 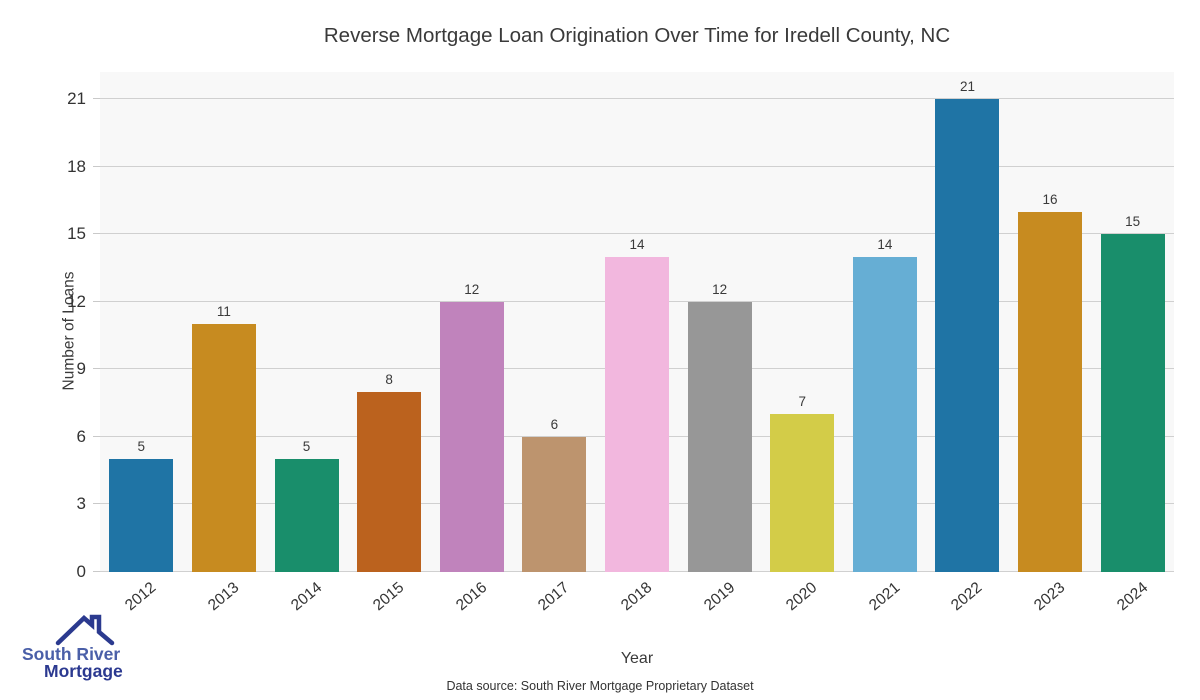 What do you see at coordinates (1050, 199) in the screenshot?
I see `bar-value-label: 16` at bounding box center [1050, 199].